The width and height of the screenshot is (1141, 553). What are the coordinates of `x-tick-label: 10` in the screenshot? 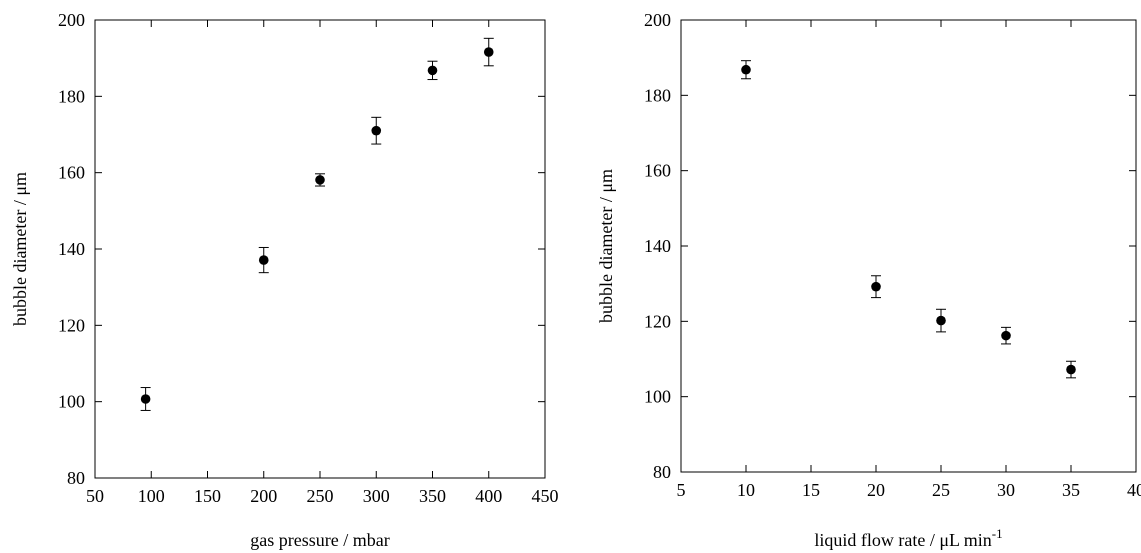 It's located at (746, 490).